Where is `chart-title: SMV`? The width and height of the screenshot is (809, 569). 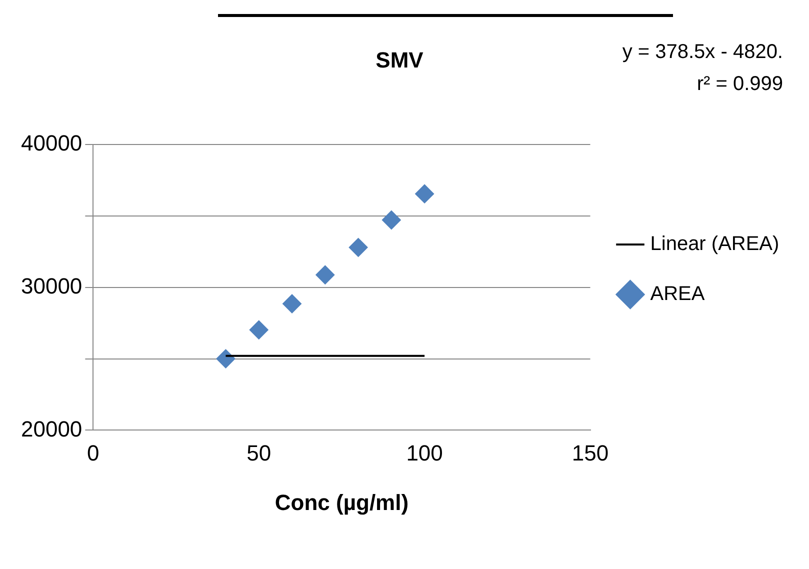 chart-title: SMV is located at coordinates (400, 59).